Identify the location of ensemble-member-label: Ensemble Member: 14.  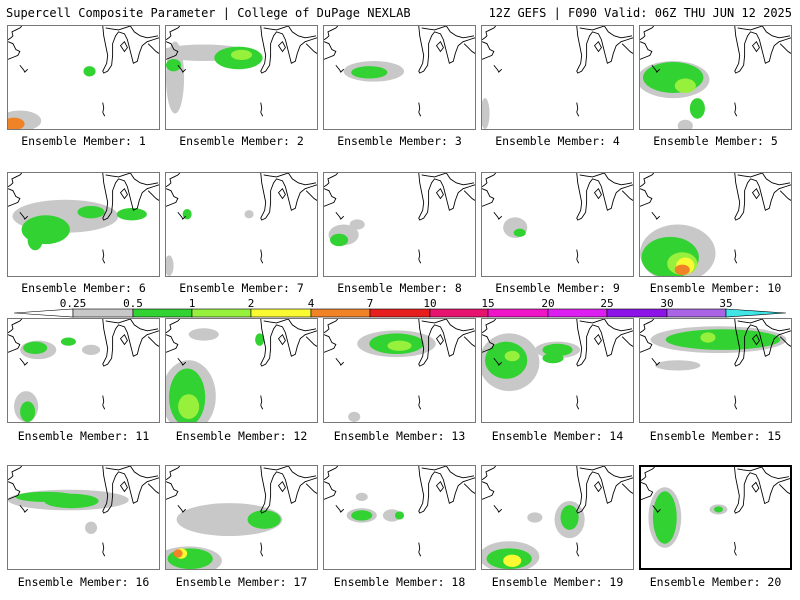
(557, 436).